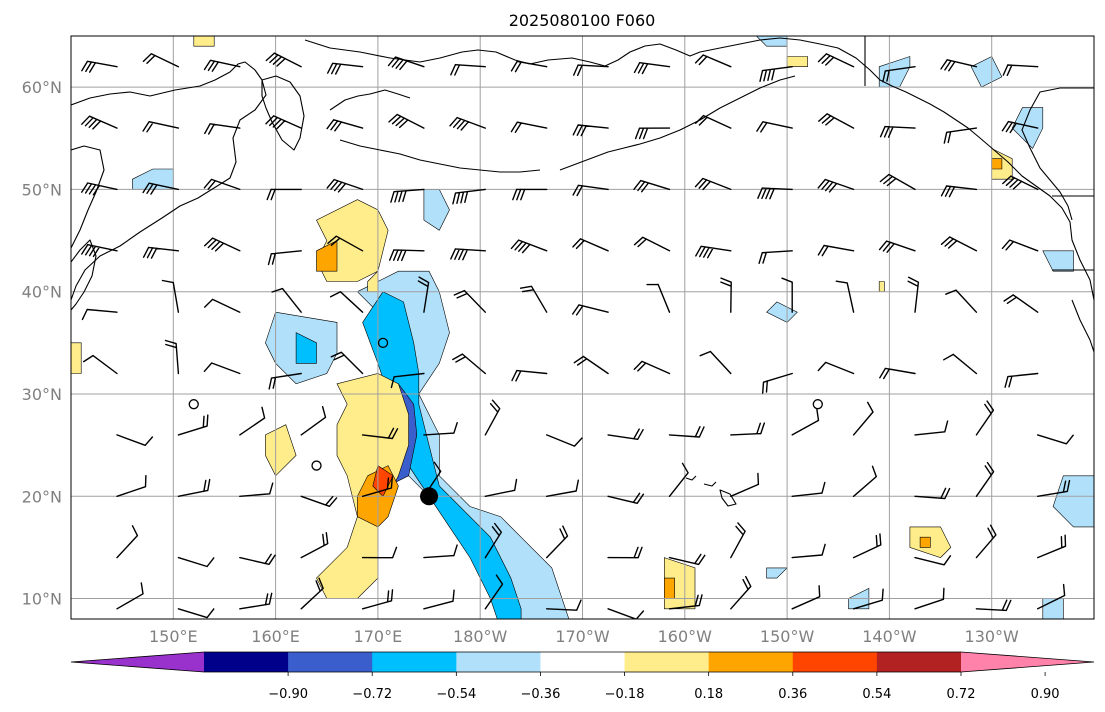 The height and width of the screenshot is (712, 1105). I want to click on lon-tick-label: 140°W, so click(889, 636).